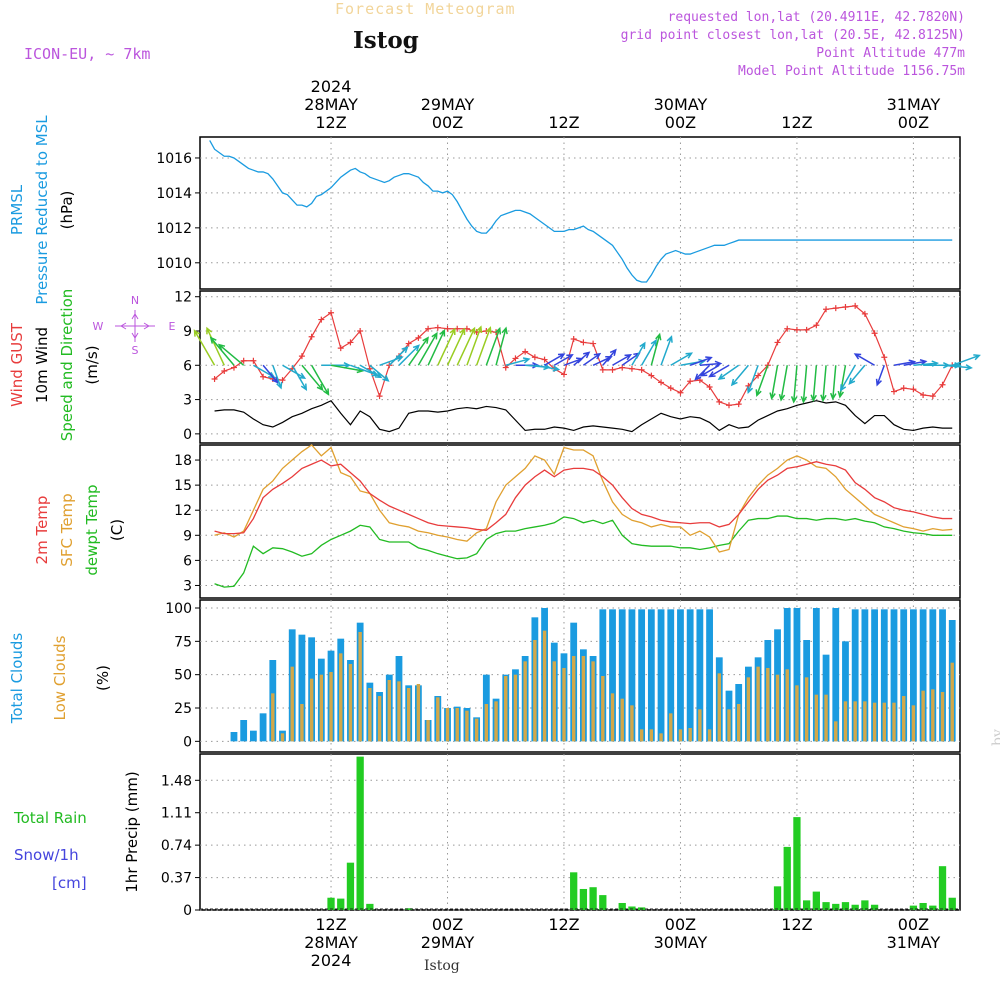 This screenshot has height=1000, width=1000. I want to click on precipitation-ytick-label: 0.37, so click(176, 879).